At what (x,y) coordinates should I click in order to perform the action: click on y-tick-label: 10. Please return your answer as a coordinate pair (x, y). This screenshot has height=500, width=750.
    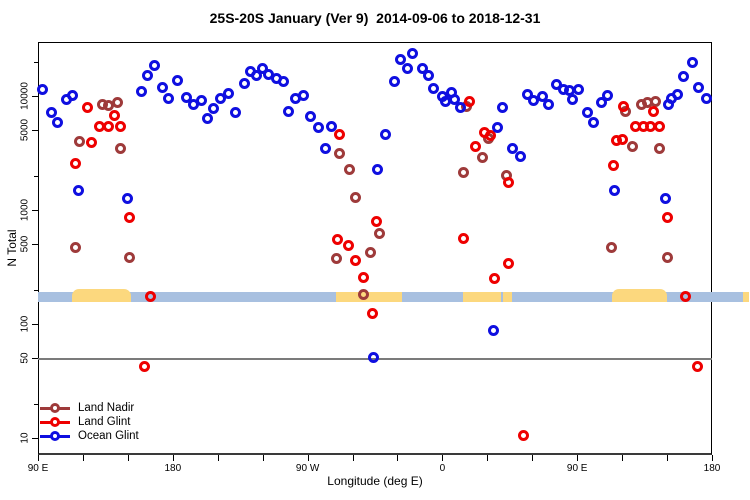
    Looking at the image, I should click on (25, 438).